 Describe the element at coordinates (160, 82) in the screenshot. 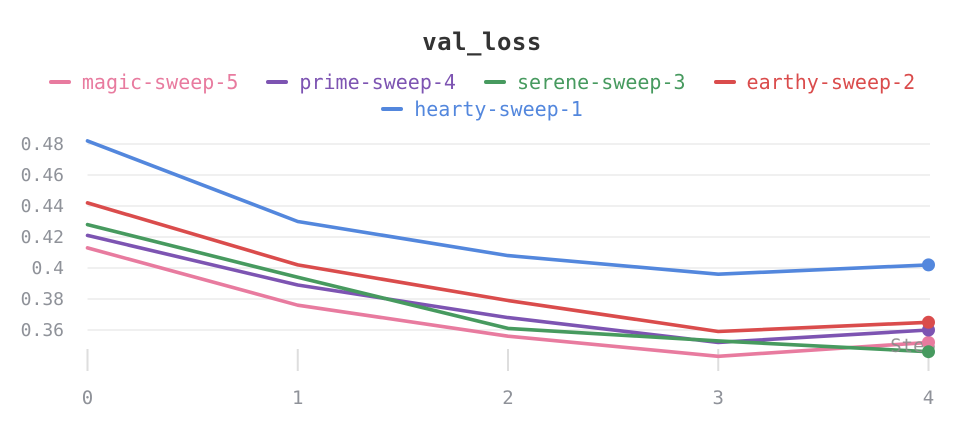

I see `legend-label: magic-sweep-5` at that location.